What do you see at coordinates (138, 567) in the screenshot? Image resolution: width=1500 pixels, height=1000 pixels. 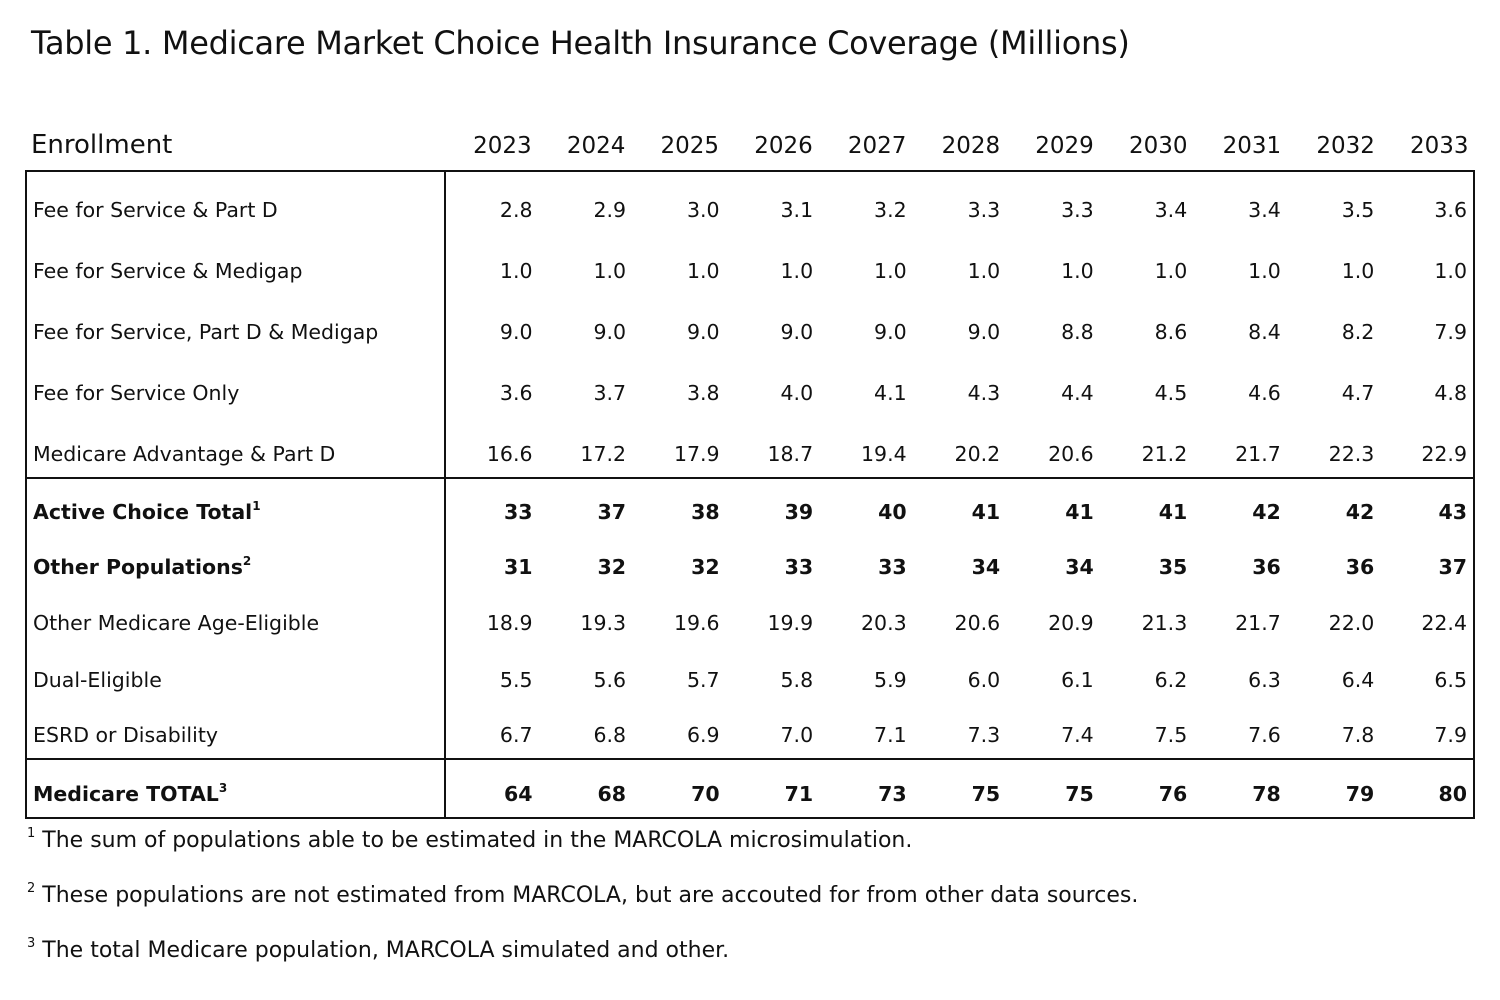 I see `row-label-text: Other Populations` at bounding box center [138, 567].